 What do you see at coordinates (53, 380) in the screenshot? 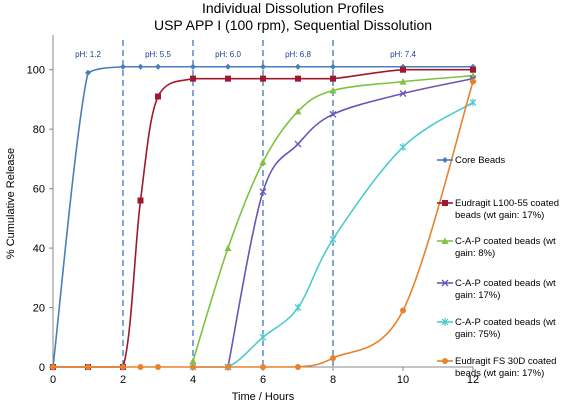
I see `x-tick-label: 0` at bounding box center [53, 380].